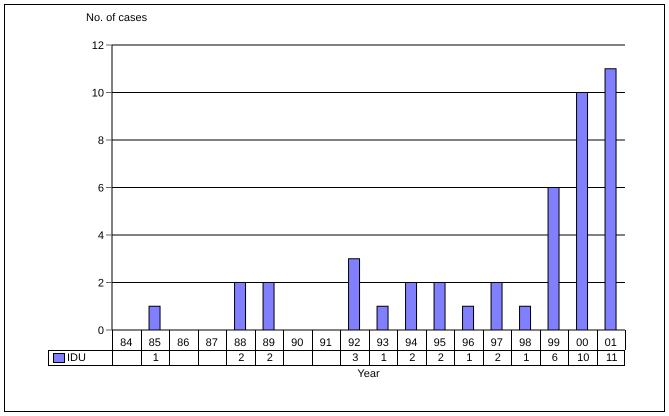 Image resolution: width=669 pixels, height=416 pixels. I want to click on legend-label: IDU, so click(76, 358).